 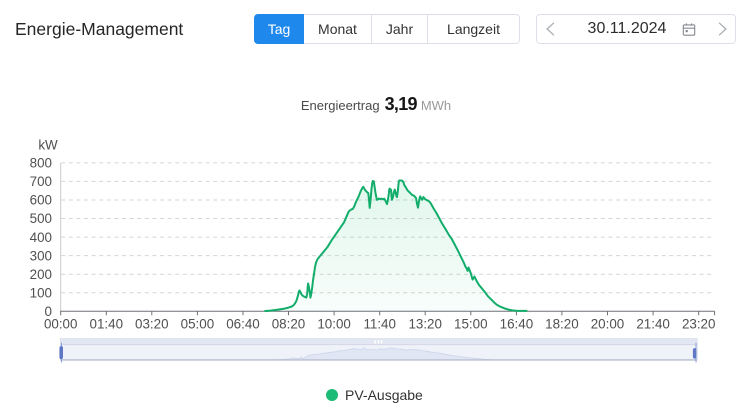 What do you see at coordinates (41, 292) in the screenshot?
I see `svg-text: 100` at bounding box center [41, 292].